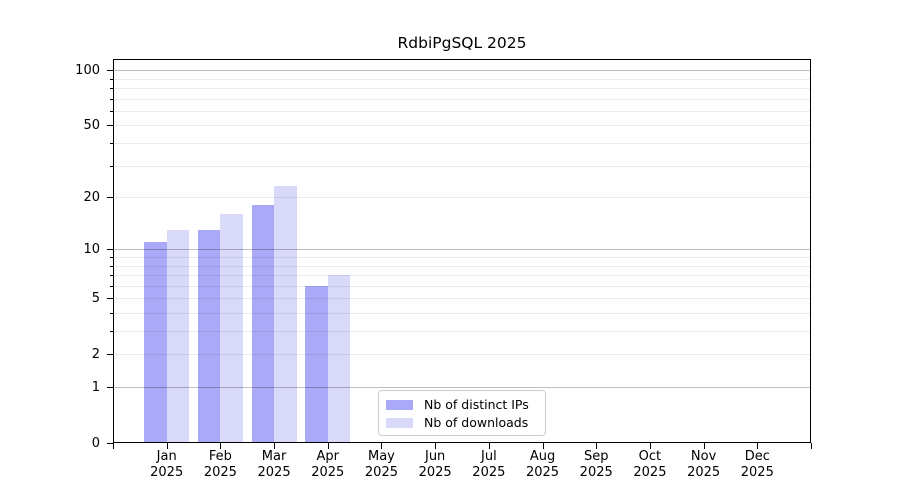  What do you see at coordinates (95, 354) in the screenshot?
I see `y-tick-label: 2` at bounding box center [95, 354].